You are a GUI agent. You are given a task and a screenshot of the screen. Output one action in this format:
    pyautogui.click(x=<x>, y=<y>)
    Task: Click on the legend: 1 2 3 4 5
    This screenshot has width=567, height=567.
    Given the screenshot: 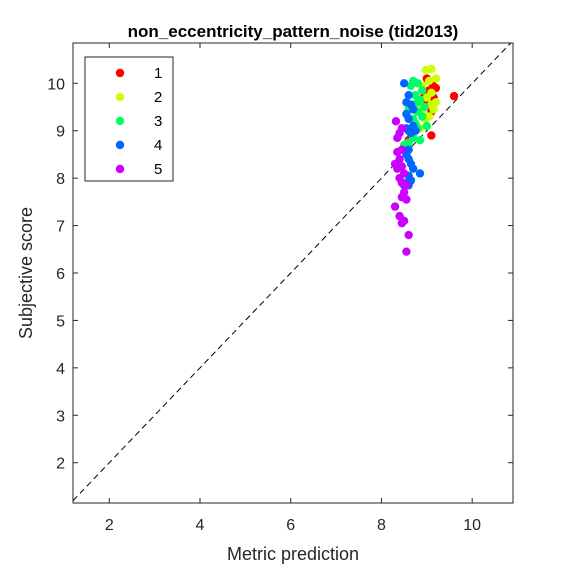 What is the action you would take?
    pyautogui.click(x=129, y=119)
    